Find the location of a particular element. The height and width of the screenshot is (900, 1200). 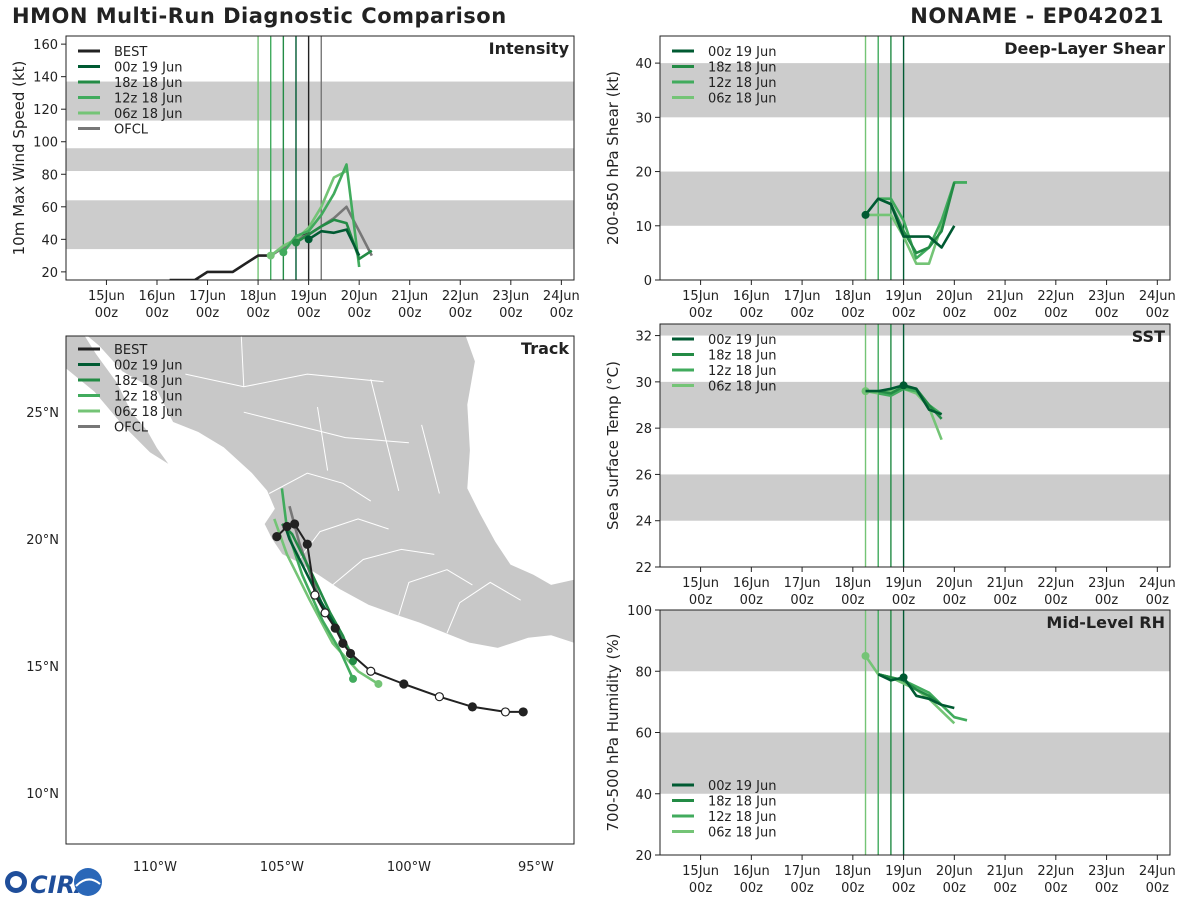

gulf-of-mexico is located at coordinates (519, 460).